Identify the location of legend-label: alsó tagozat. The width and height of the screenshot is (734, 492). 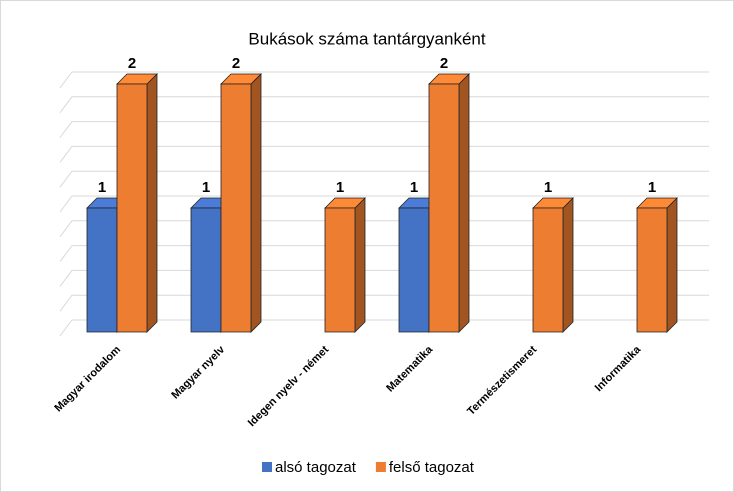
(316, 467).